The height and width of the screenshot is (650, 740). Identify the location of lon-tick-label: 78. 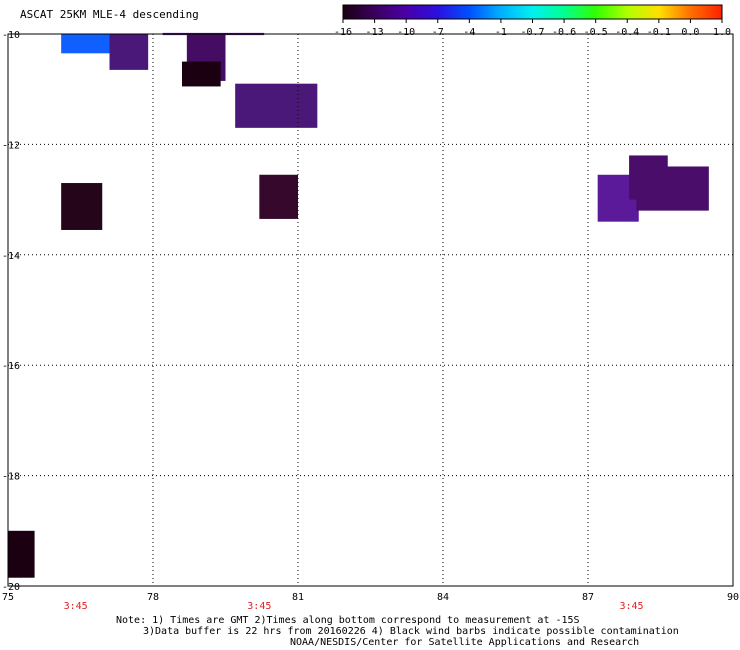
(153, 597).